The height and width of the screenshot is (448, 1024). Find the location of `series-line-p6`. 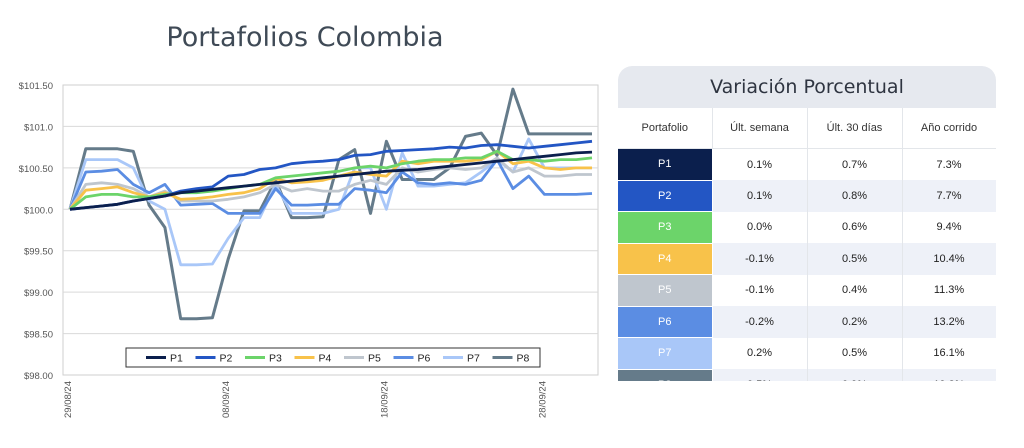

series-line-p6 is located at coordinates (330, 186).